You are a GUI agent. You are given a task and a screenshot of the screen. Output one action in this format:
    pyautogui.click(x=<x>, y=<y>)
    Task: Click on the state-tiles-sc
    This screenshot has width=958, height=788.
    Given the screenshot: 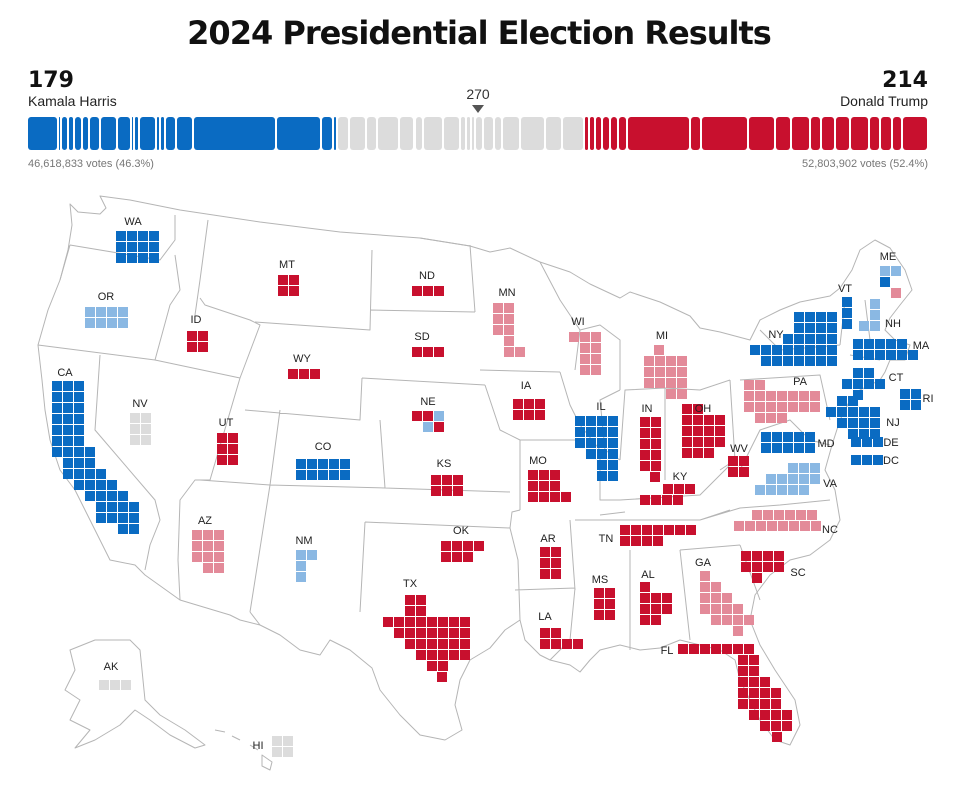 What is the action you would take?
    pyautogui.click(x=762, y=567)
    